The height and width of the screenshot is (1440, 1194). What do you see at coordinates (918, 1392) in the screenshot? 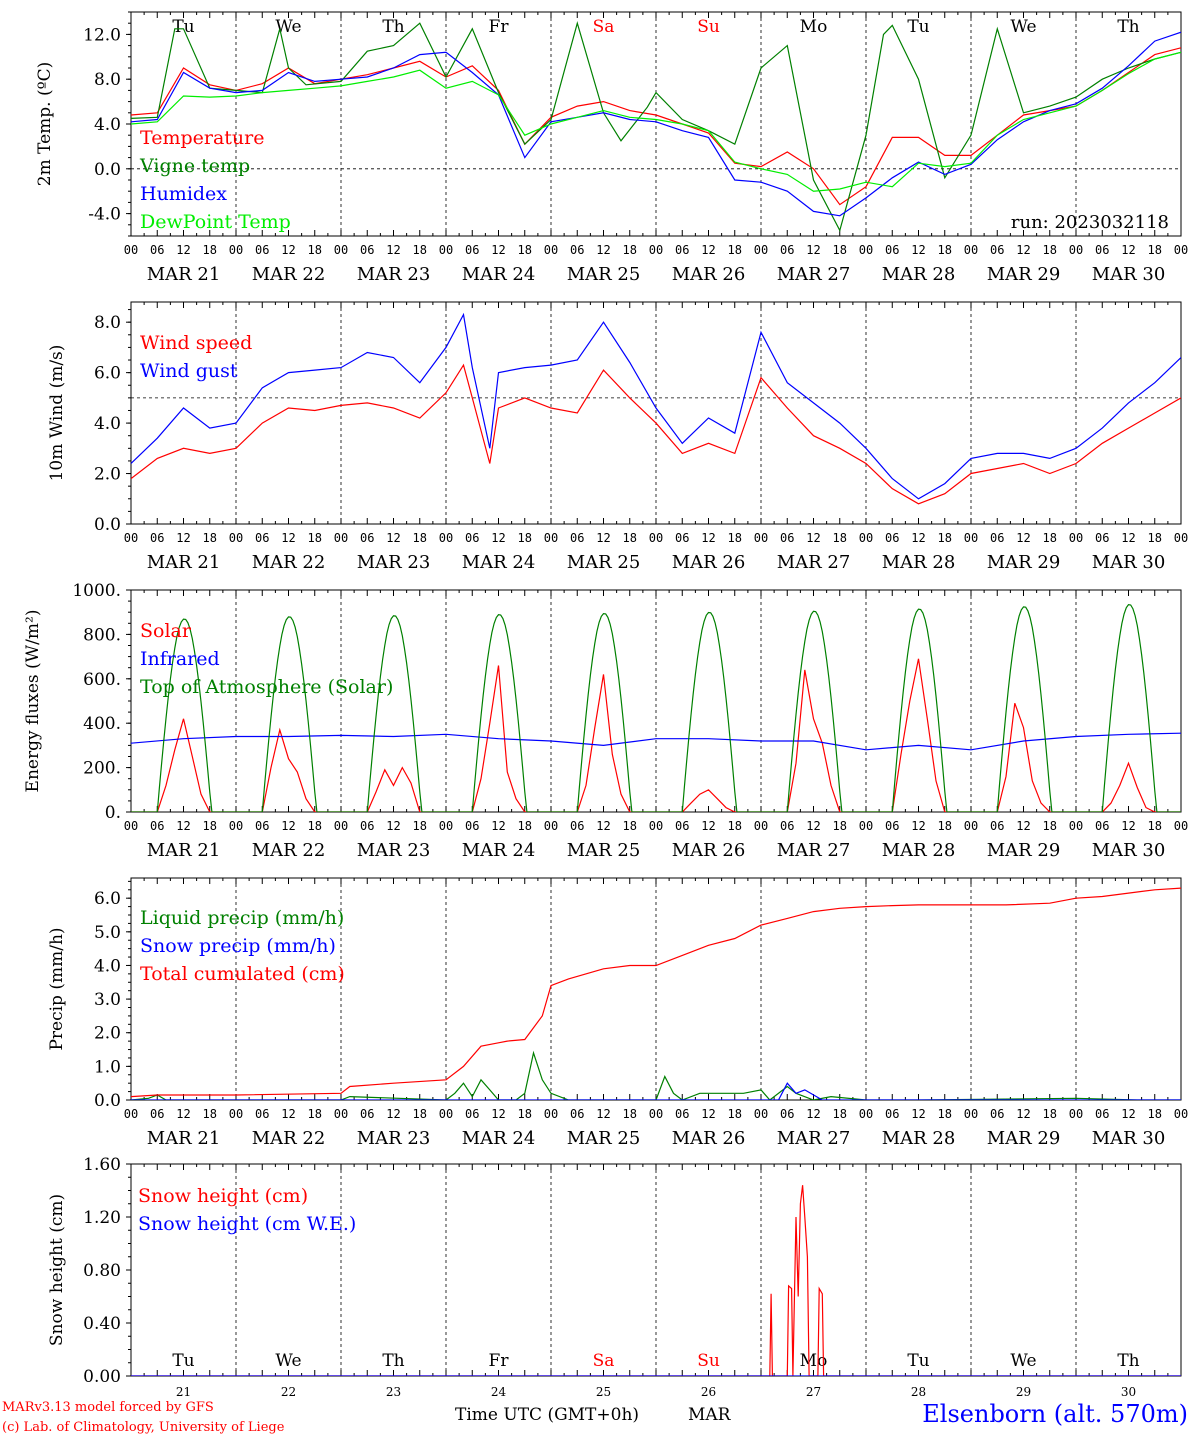
I see `x-day-label: 28` at bounding box center [918, 1392].